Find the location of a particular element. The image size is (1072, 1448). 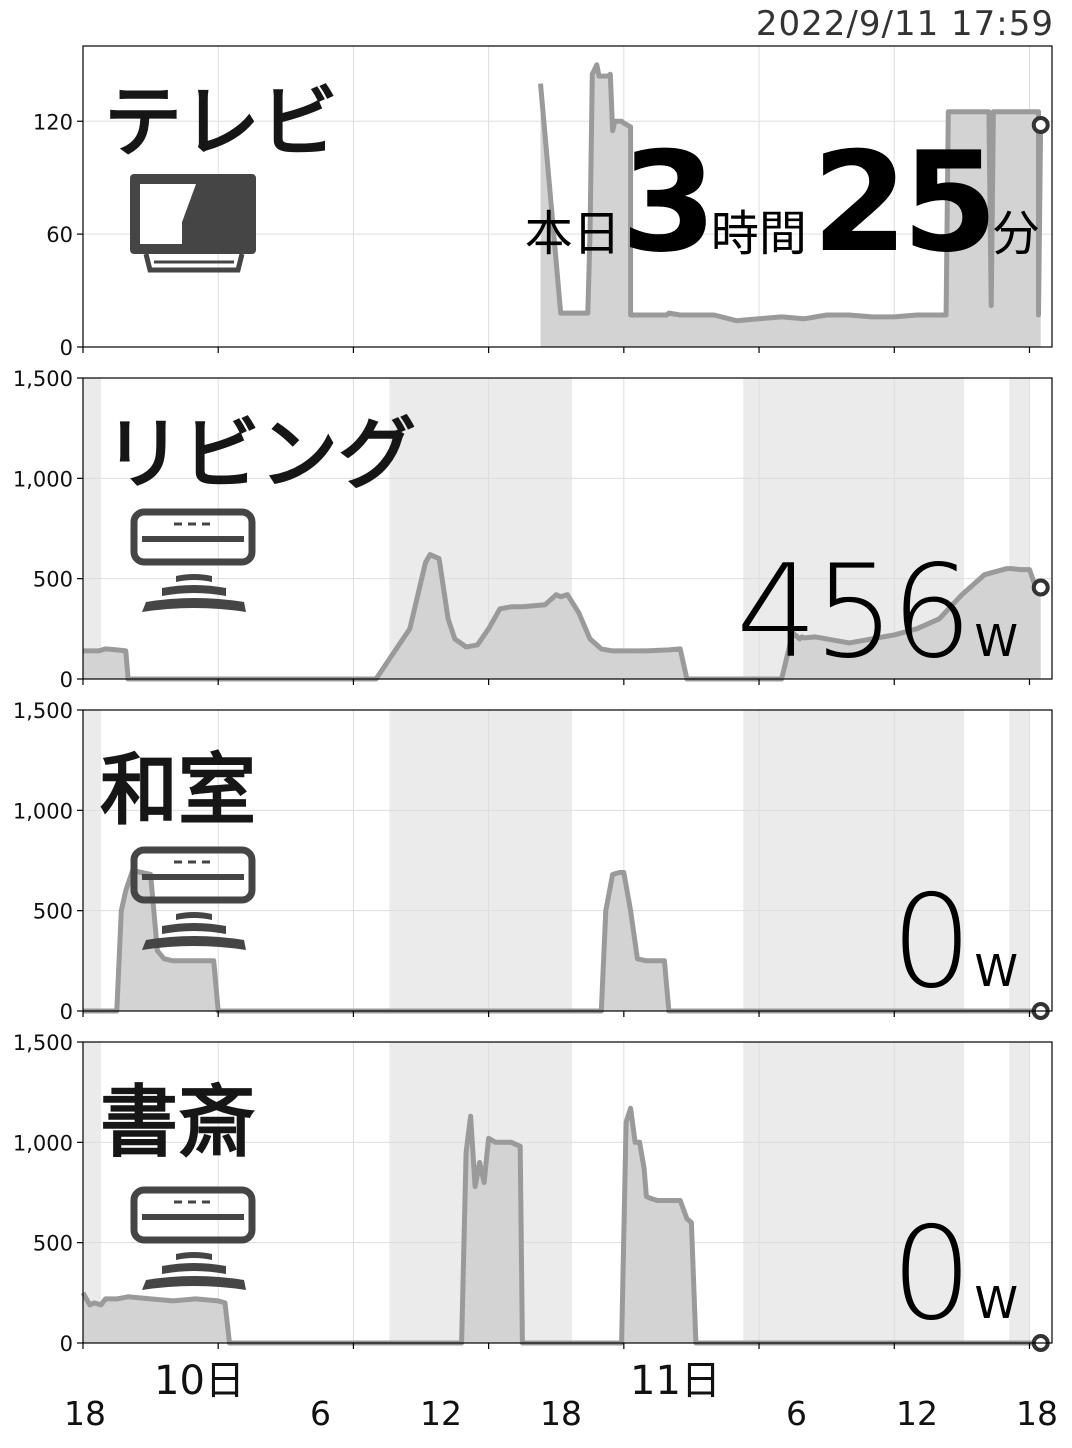

panel-title-study: 書斎 is located at coordinates (178, 1123).